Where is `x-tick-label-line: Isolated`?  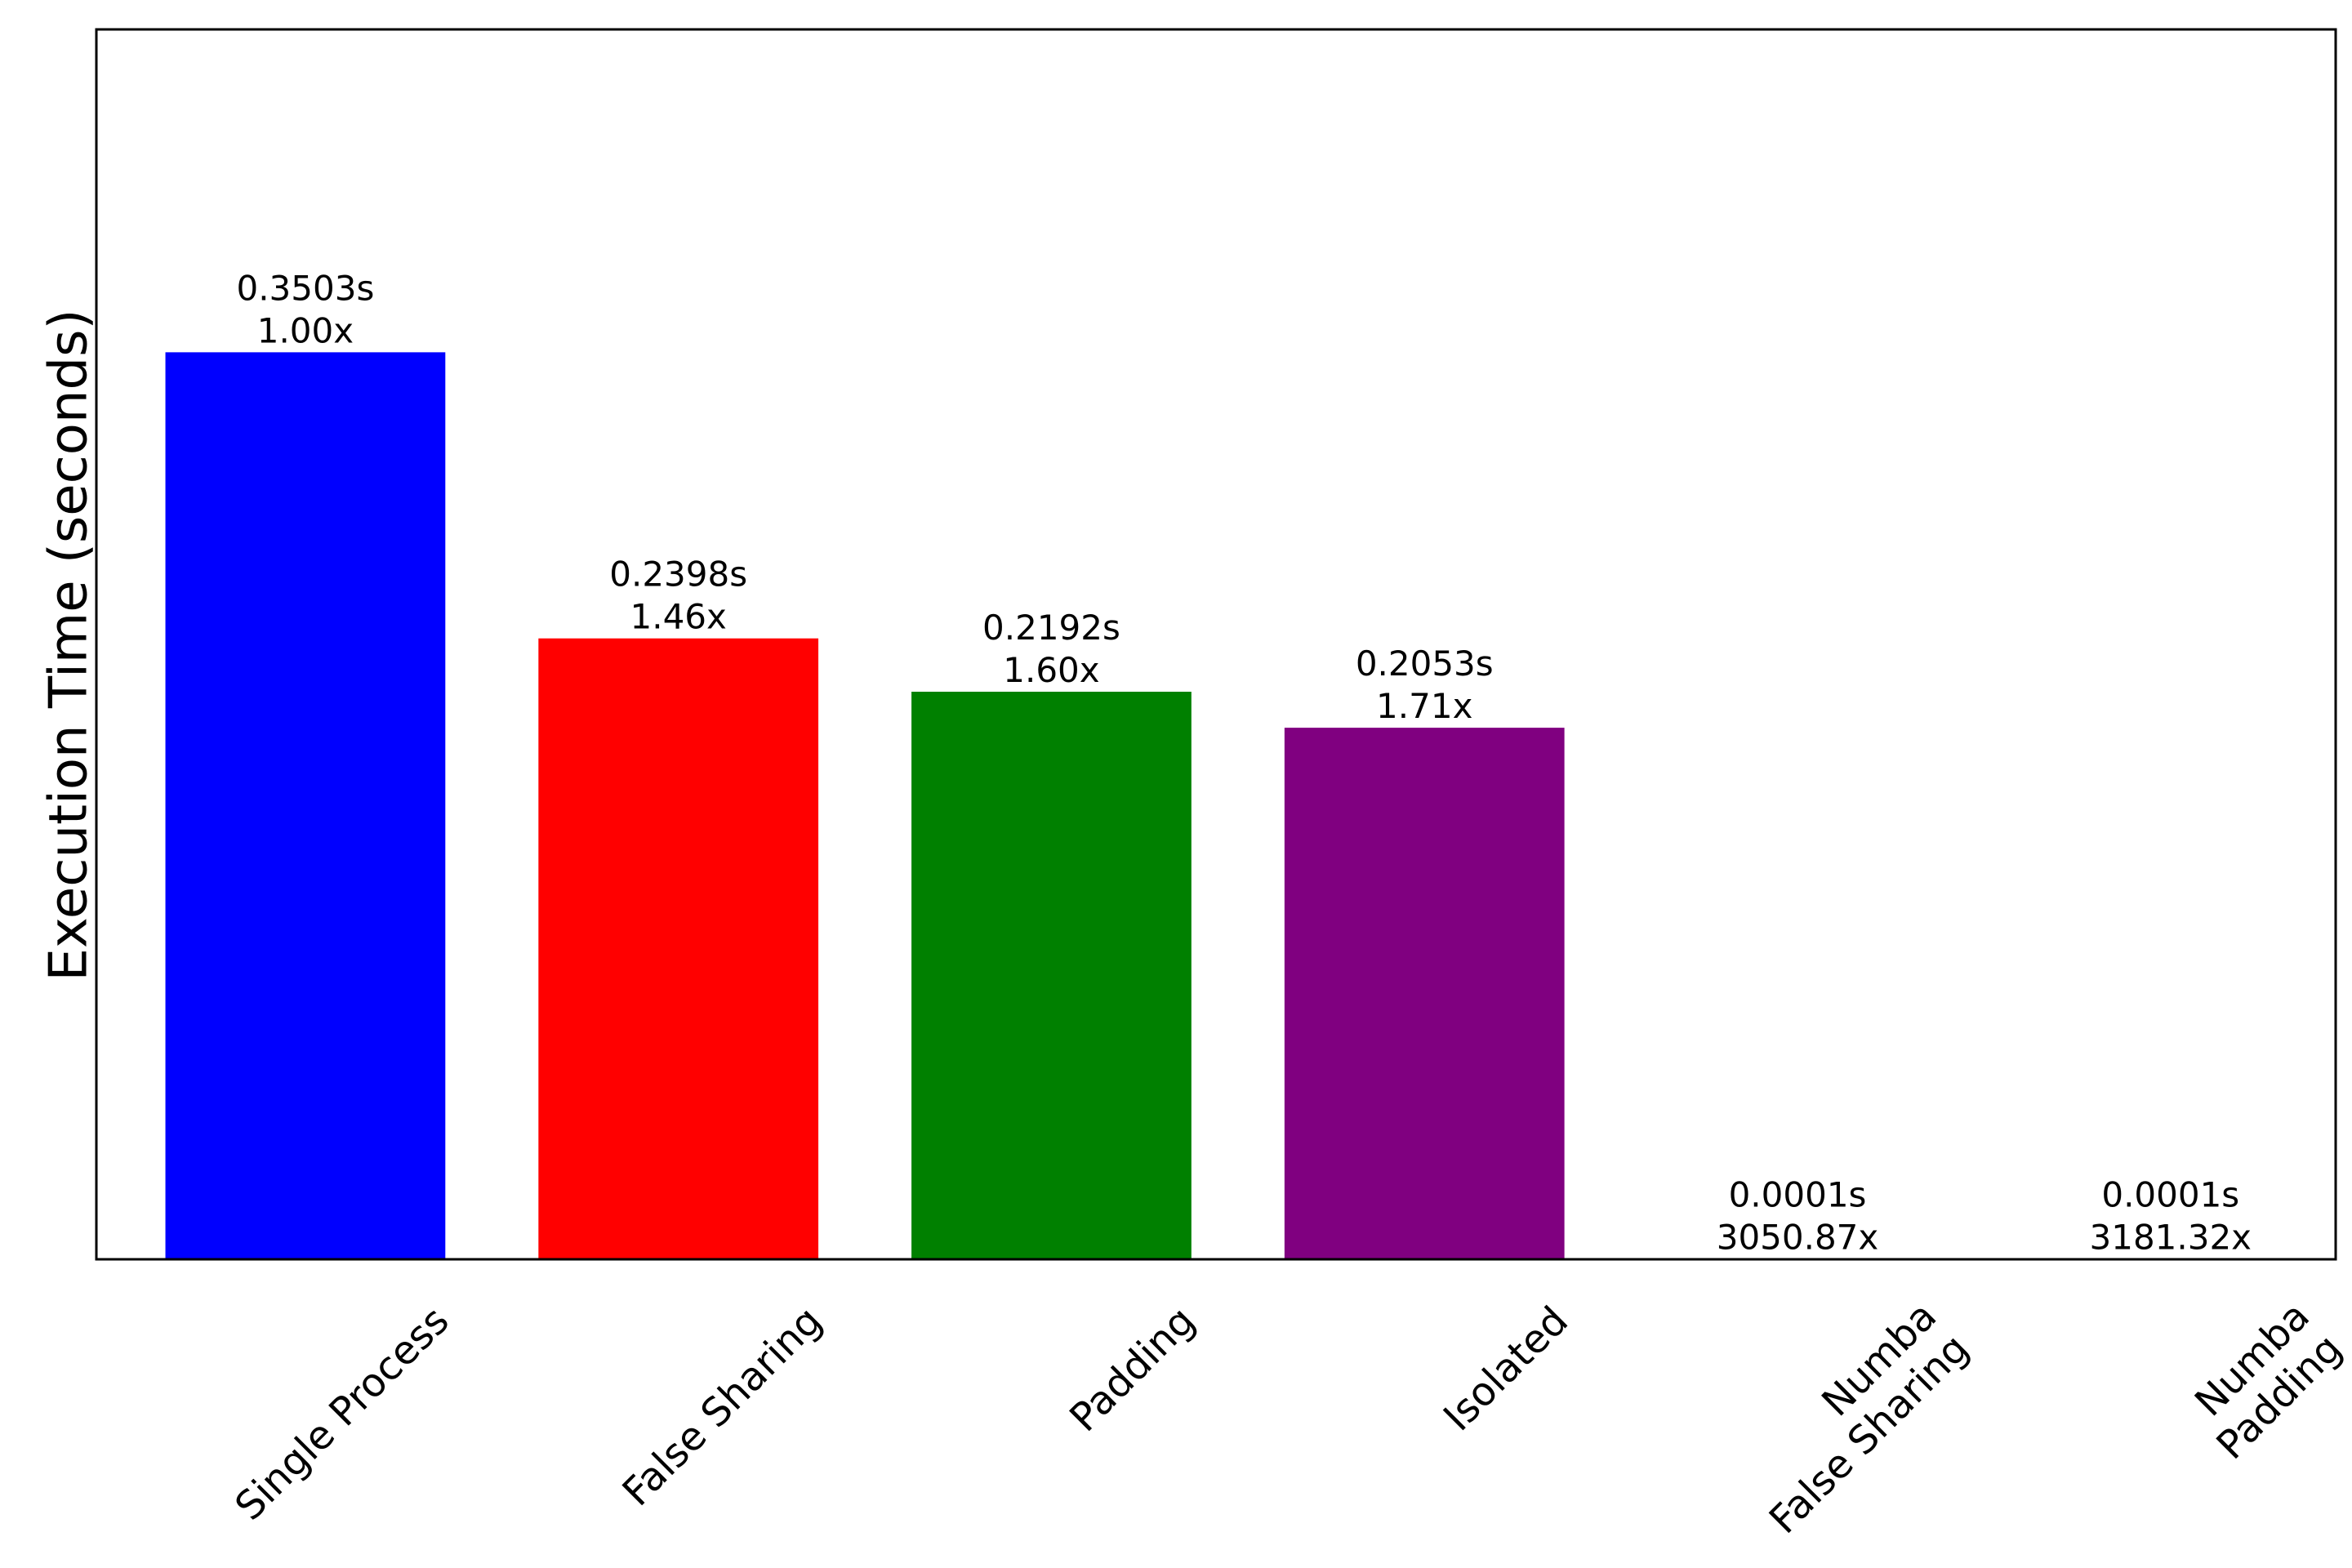
x-tick-label-line: Isolated is located at coordinates (1506, 1369).